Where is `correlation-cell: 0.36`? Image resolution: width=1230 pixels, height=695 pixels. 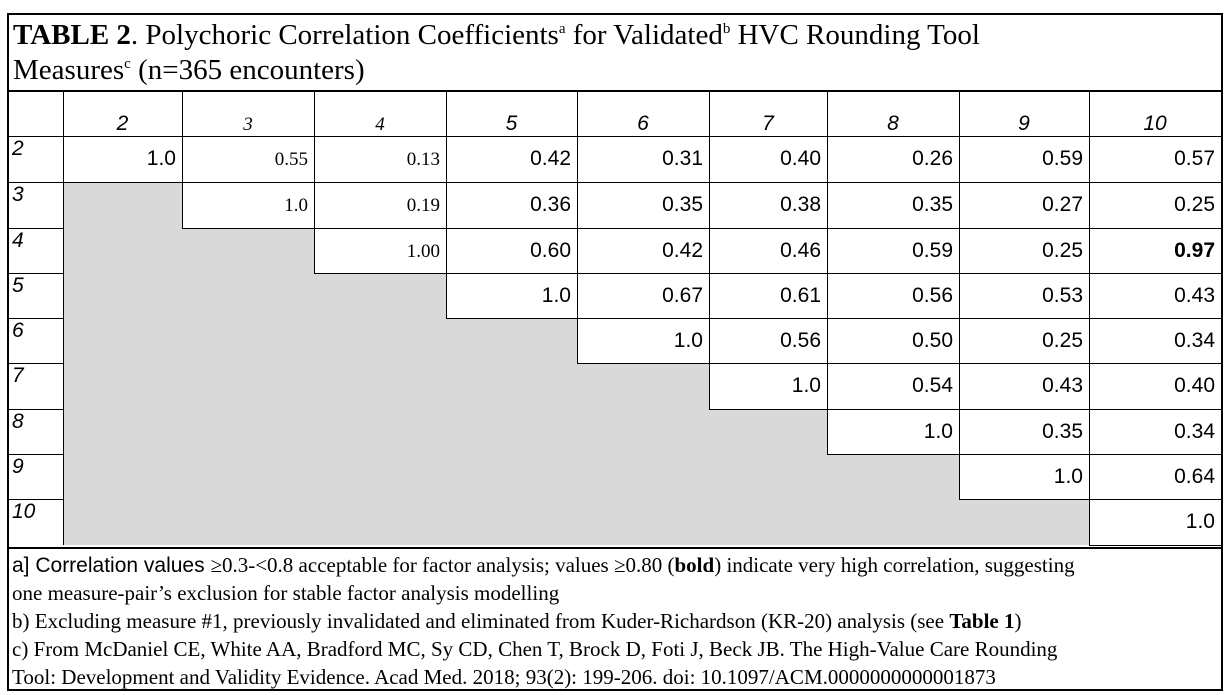
correlation-cell: 0.36 is located at coordinates (550, 204).